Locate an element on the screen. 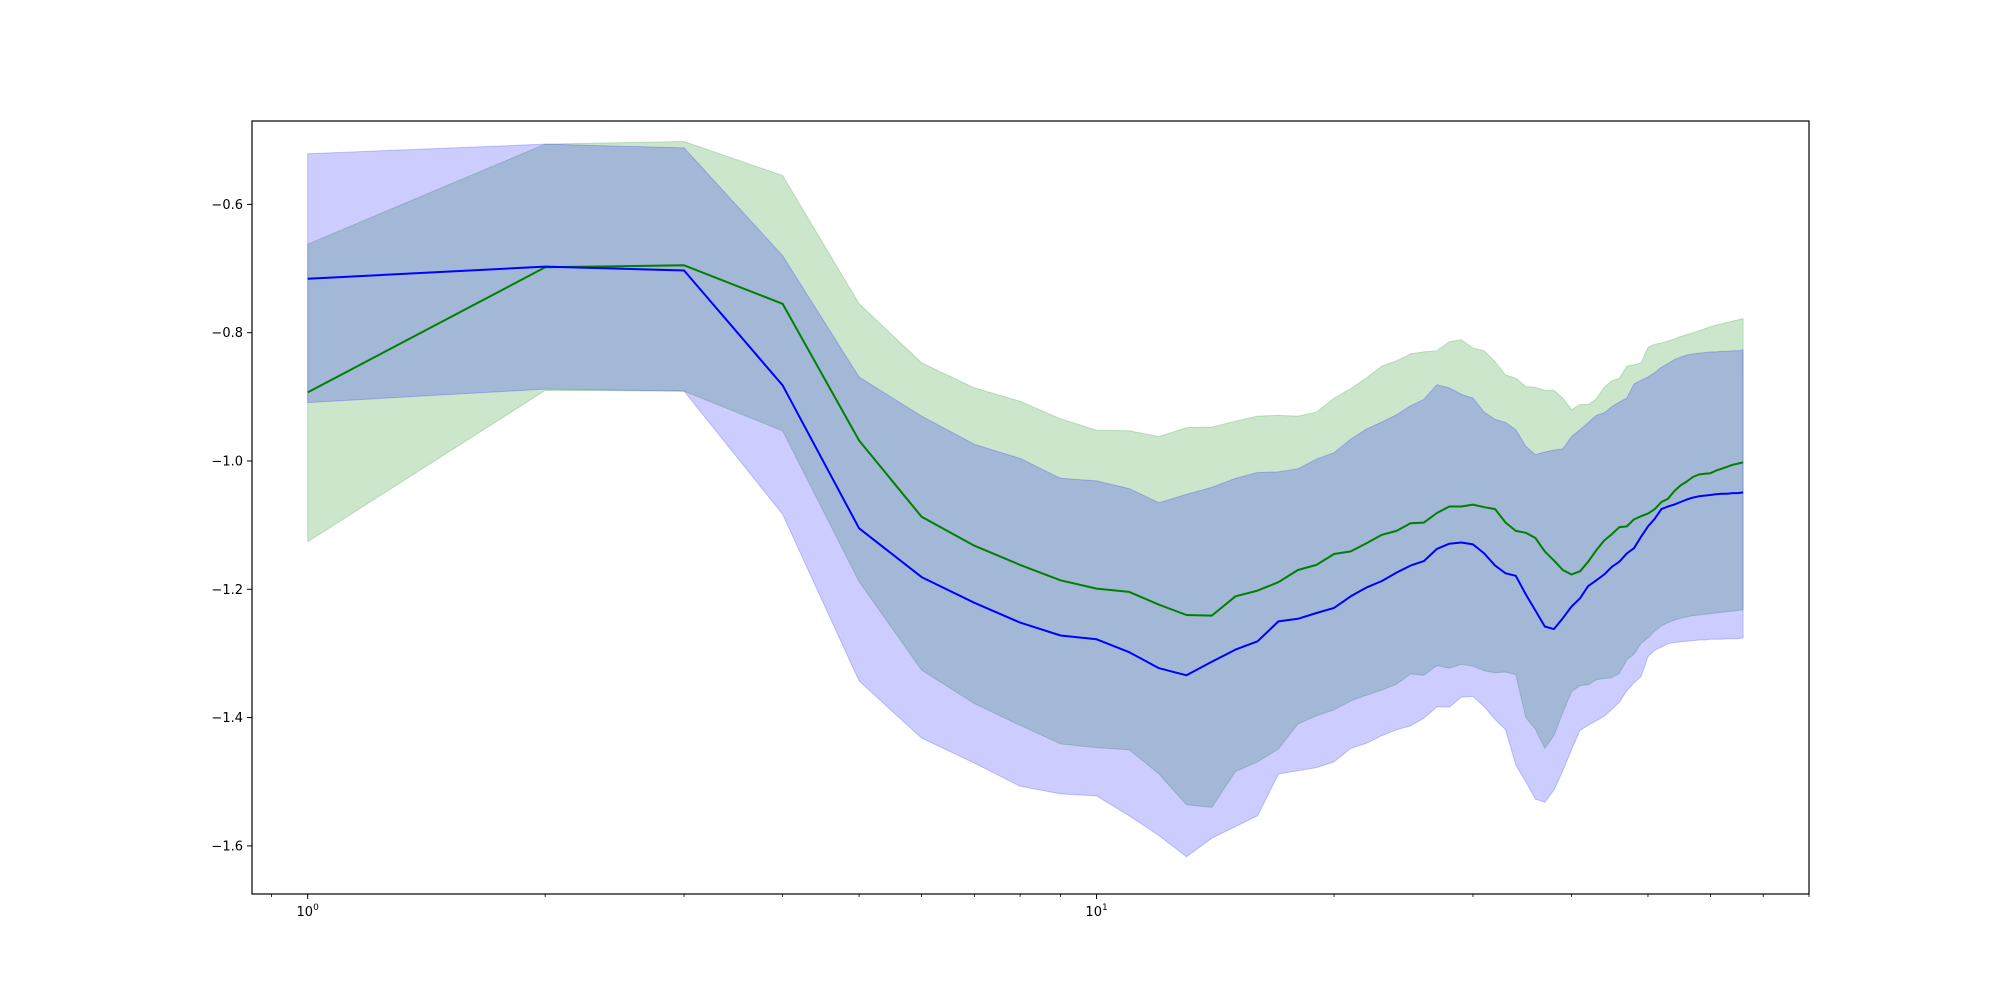  y-tick-label: −1.2 is located at coordinates (227, 590).